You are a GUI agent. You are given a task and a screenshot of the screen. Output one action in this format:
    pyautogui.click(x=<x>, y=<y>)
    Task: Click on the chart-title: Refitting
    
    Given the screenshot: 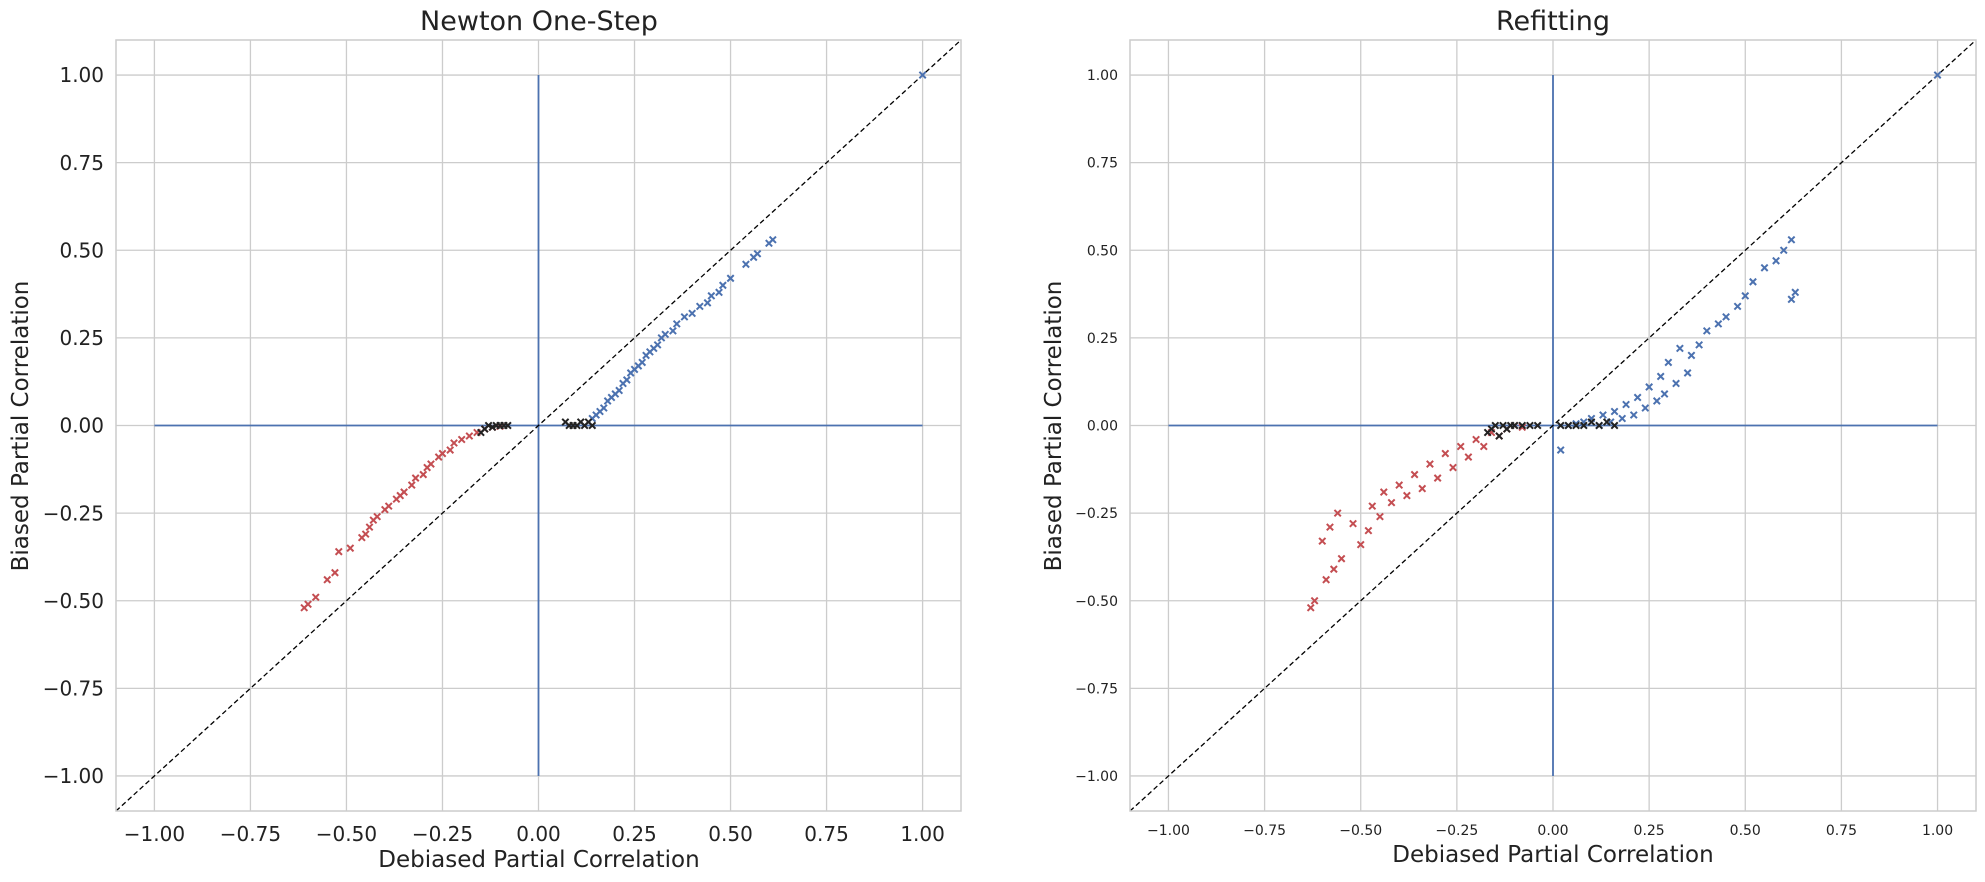 What is the action you would take?
    pyautogui.click(x=1553, y=21)
    